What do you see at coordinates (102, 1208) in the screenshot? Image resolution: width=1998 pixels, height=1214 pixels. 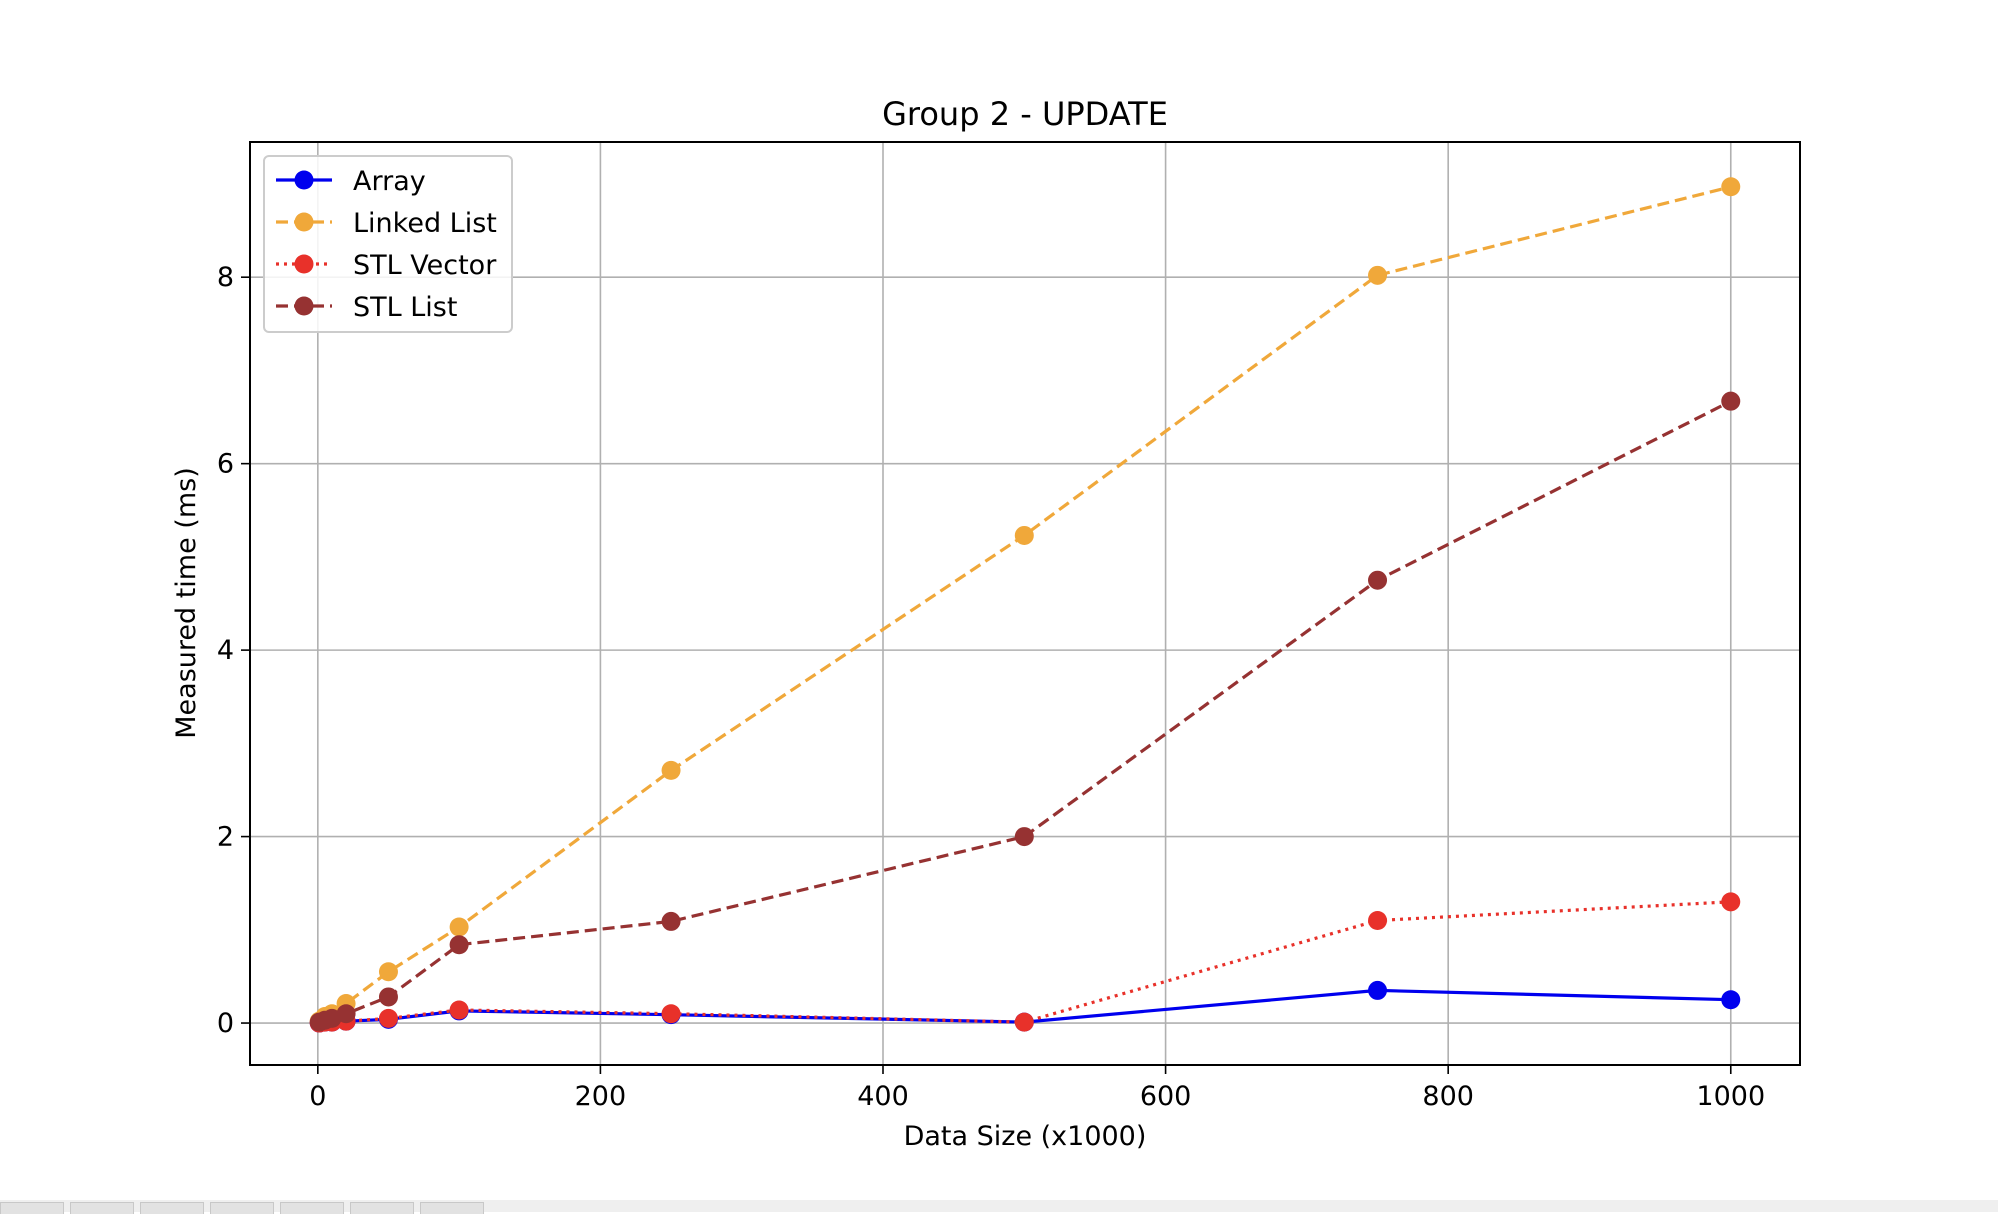 I see `back-button` at bounding box center [102, 1208].